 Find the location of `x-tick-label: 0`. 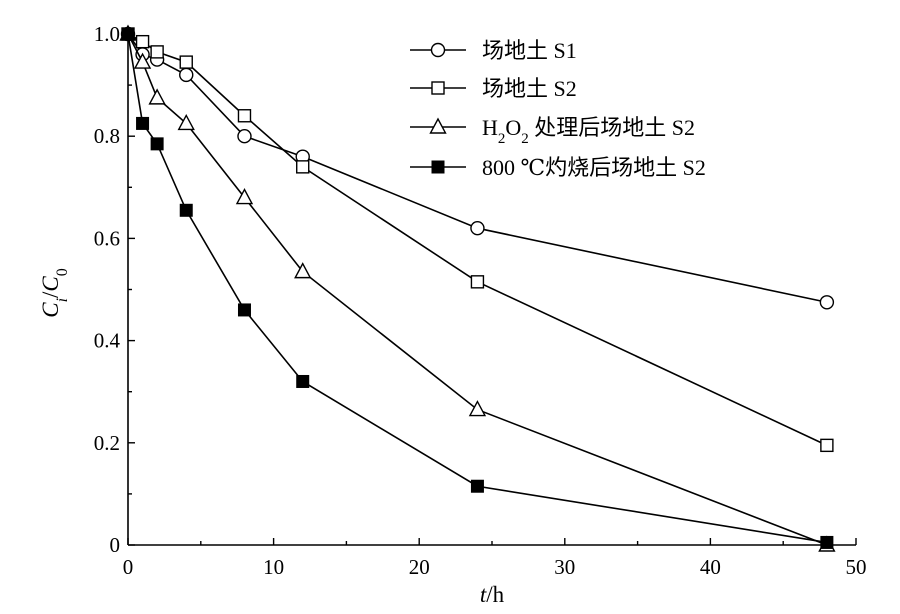

x-tick-label: 0 is located at coordinates (128, 567).